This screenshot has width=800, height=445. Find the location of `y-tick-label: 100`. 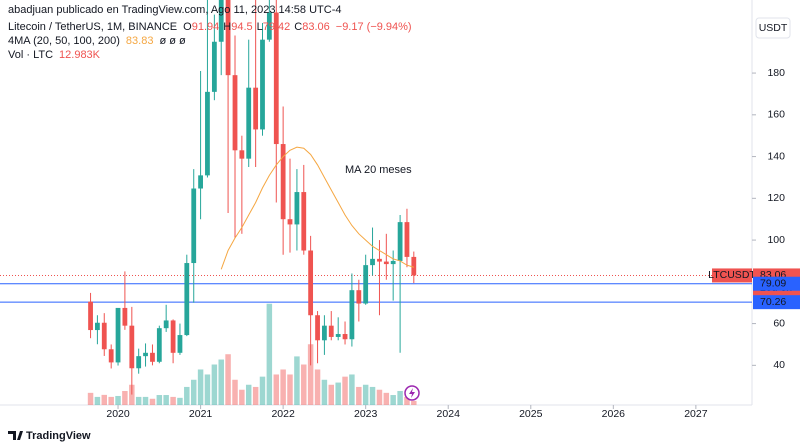

y-tick-label: 100 is located at coordinates (776, 240).